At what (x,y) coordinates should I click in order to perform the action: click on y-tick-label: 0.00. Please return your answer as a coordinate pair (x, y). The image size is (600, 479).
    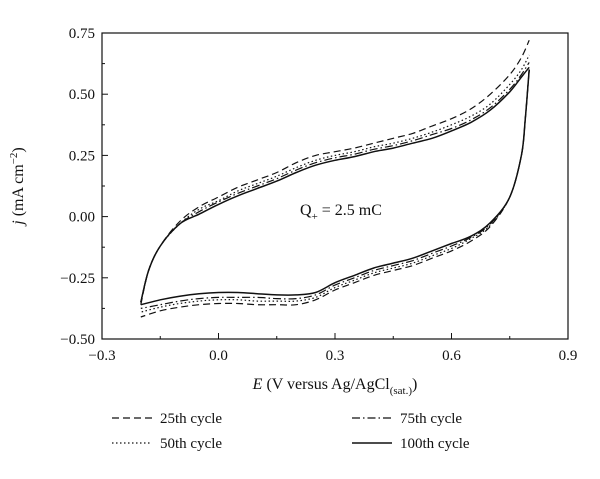
    Looking at the image, I should click on (82, 218).